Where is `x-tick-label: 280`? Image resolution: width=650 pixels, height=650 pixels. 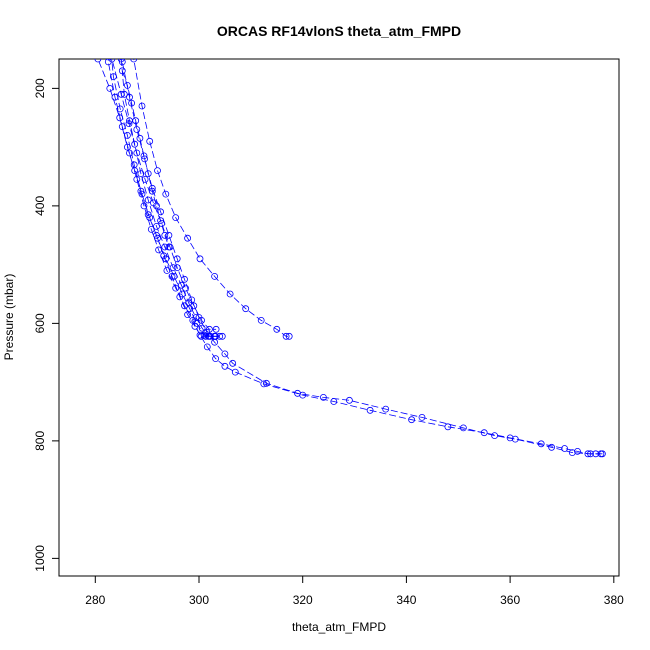 x-tick-label: 280 is located at coordinates (95, 600).